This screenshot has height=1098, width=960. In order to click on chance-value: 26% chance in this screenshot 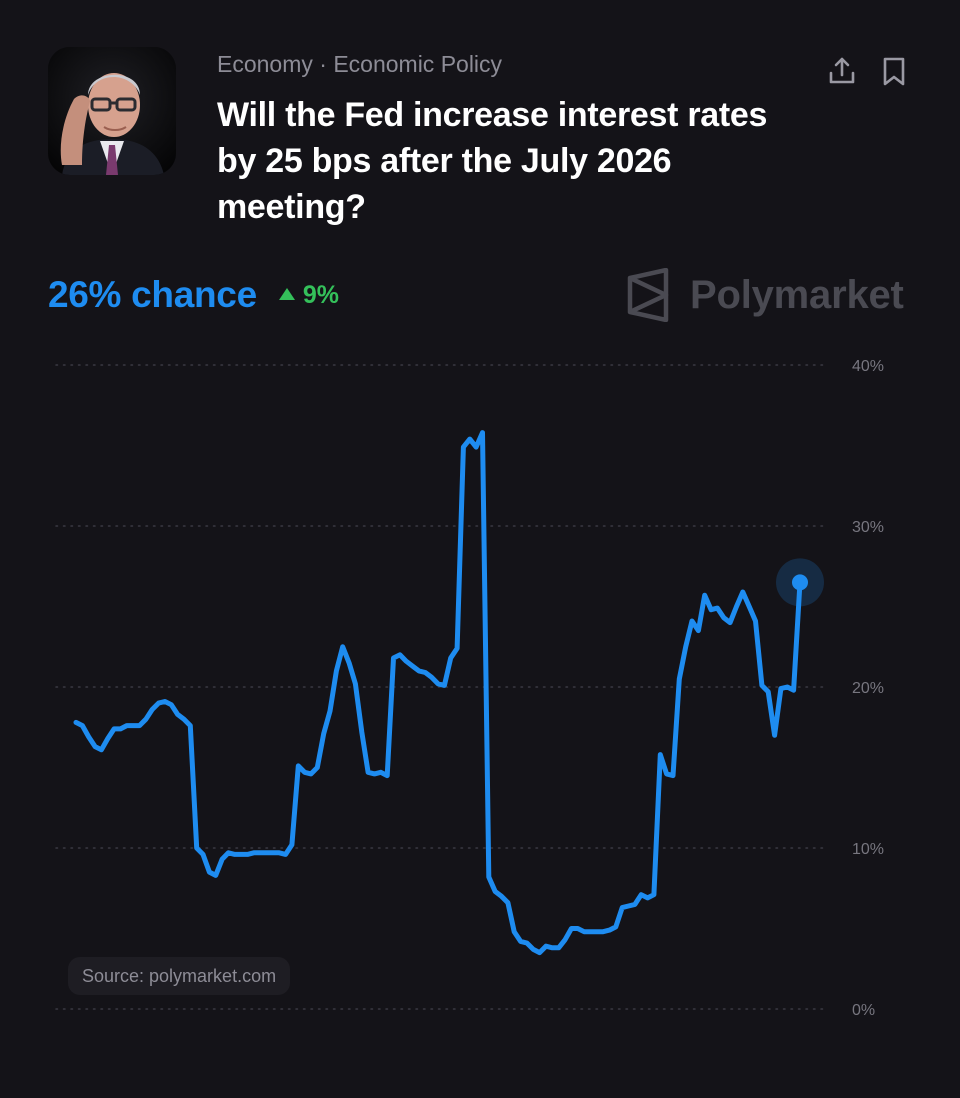, I will do `click(152, 294)`.